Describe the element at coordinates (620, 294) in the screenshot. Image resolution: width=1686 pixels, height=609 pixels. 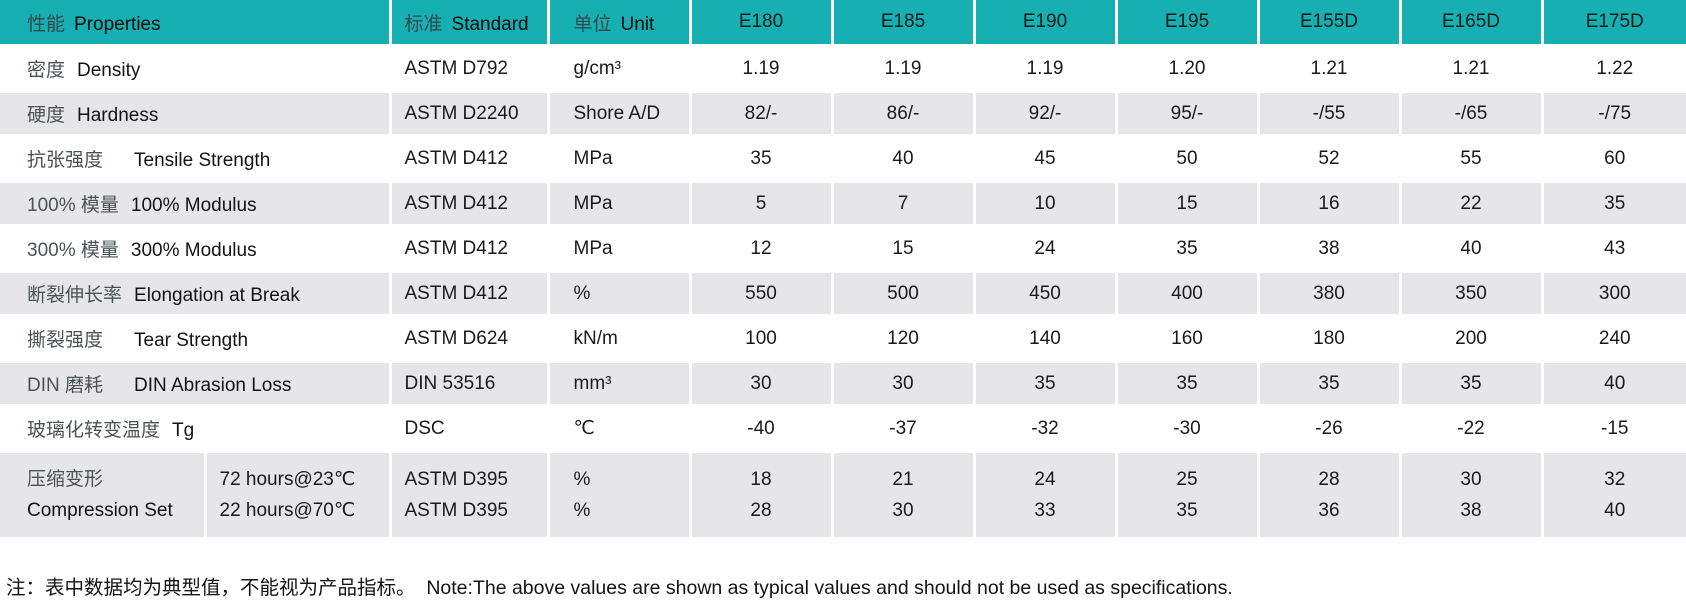
I see `unit-cell: %` at that location.